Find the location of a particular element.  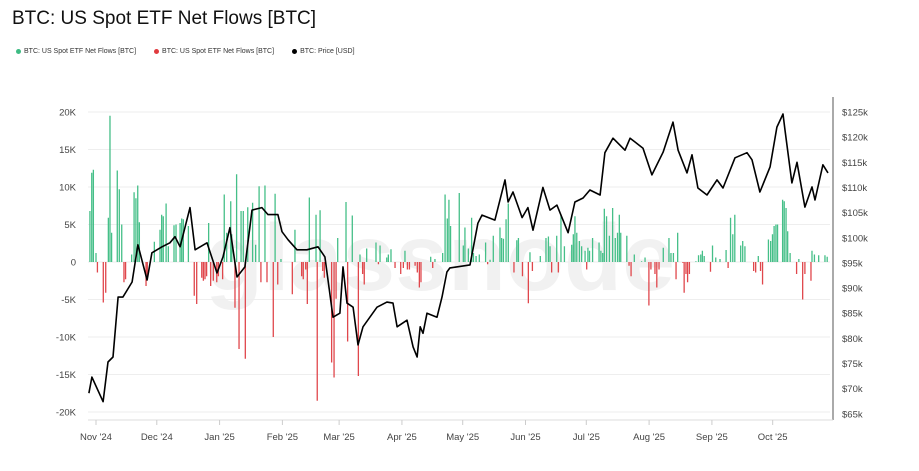

x-tick-label: Sep '25 is located at coordinates (712, 437).